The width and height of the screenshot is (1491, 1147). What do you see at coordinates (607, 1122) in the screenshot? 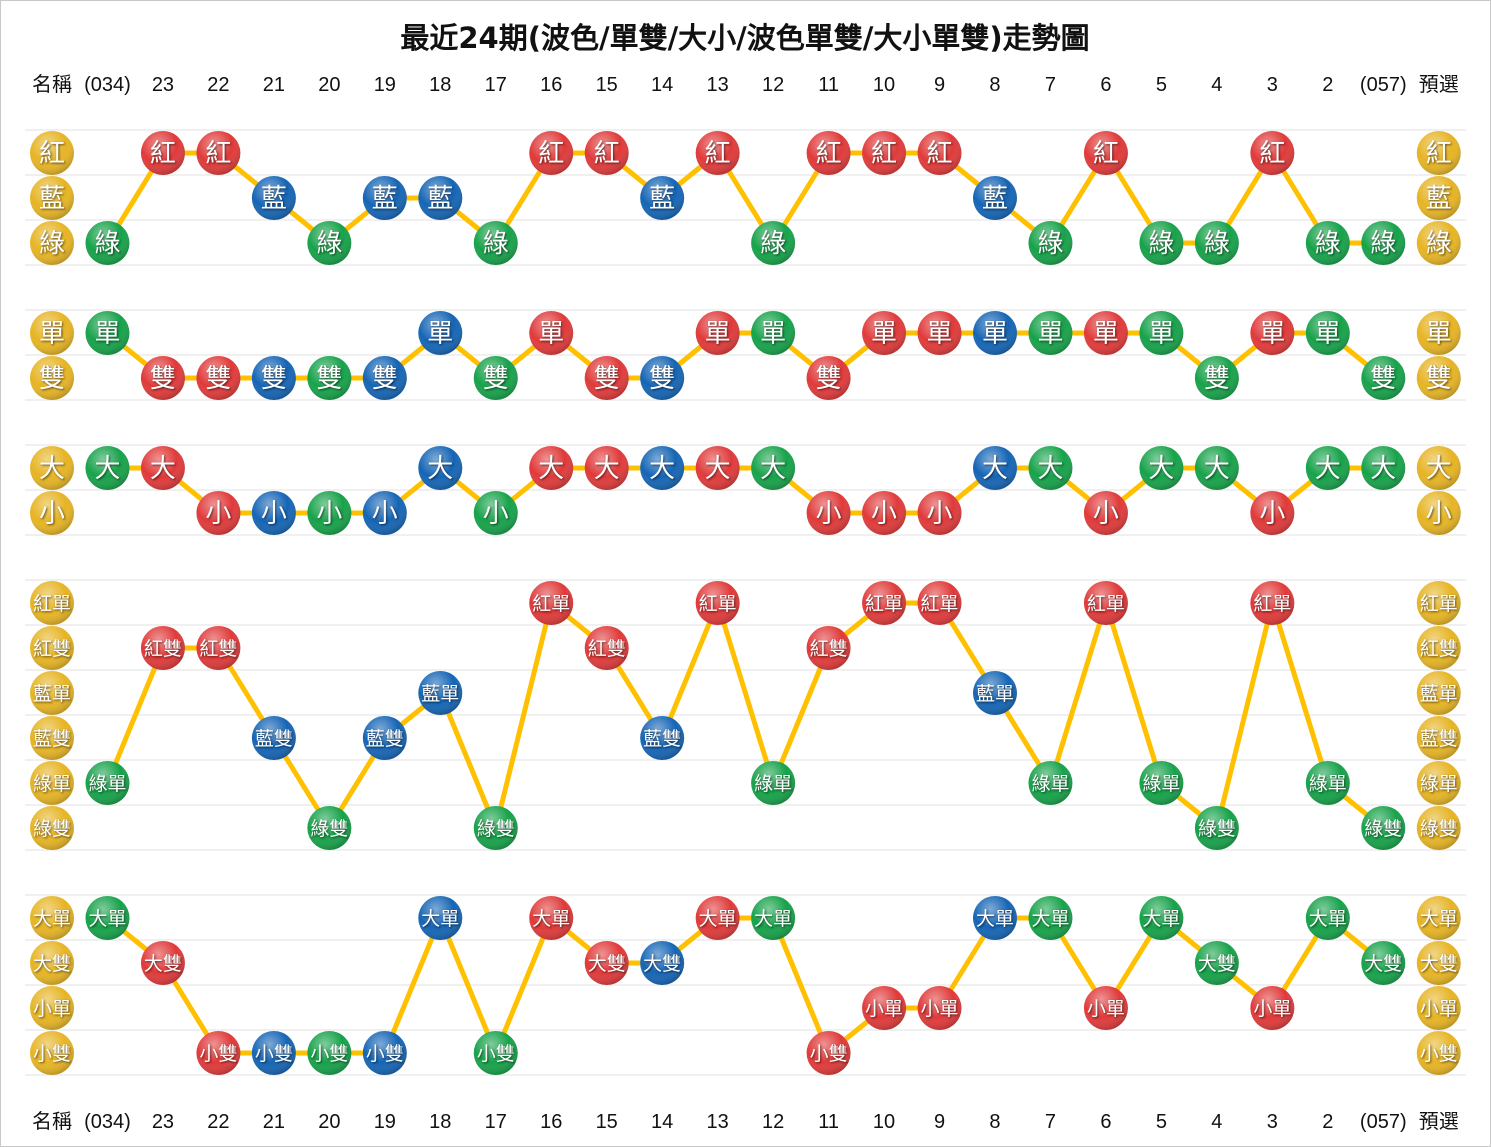
I see `column-label: 15` at bounding box center [607, 1122].